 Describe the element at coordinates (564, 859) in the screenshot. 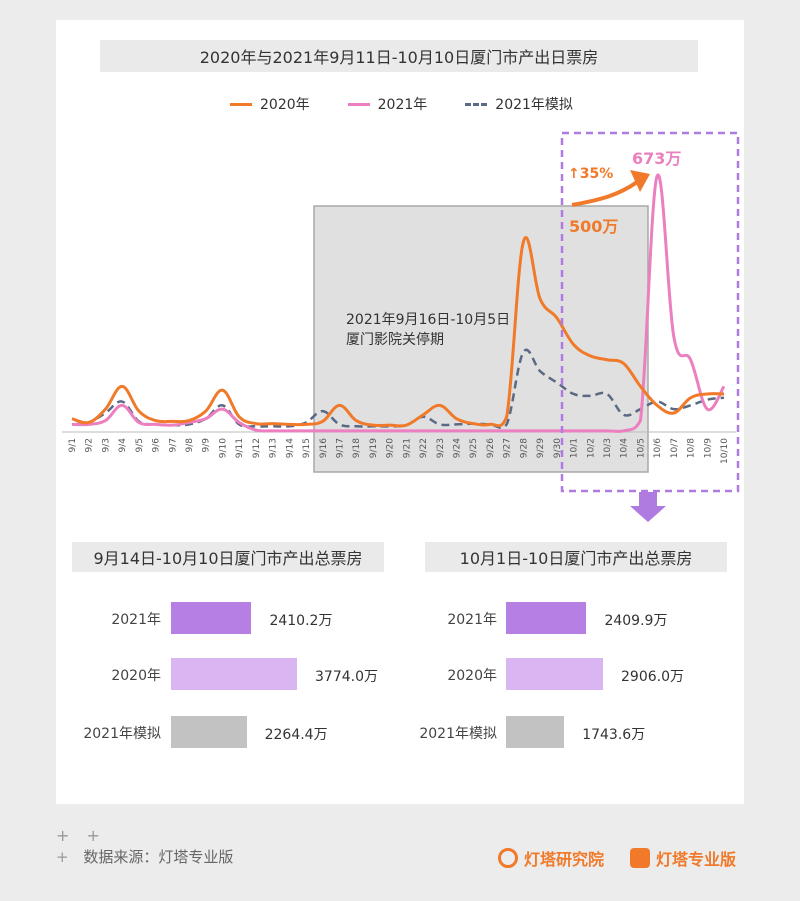

I see `logo-research-text: 灯塔研究院` at that location.